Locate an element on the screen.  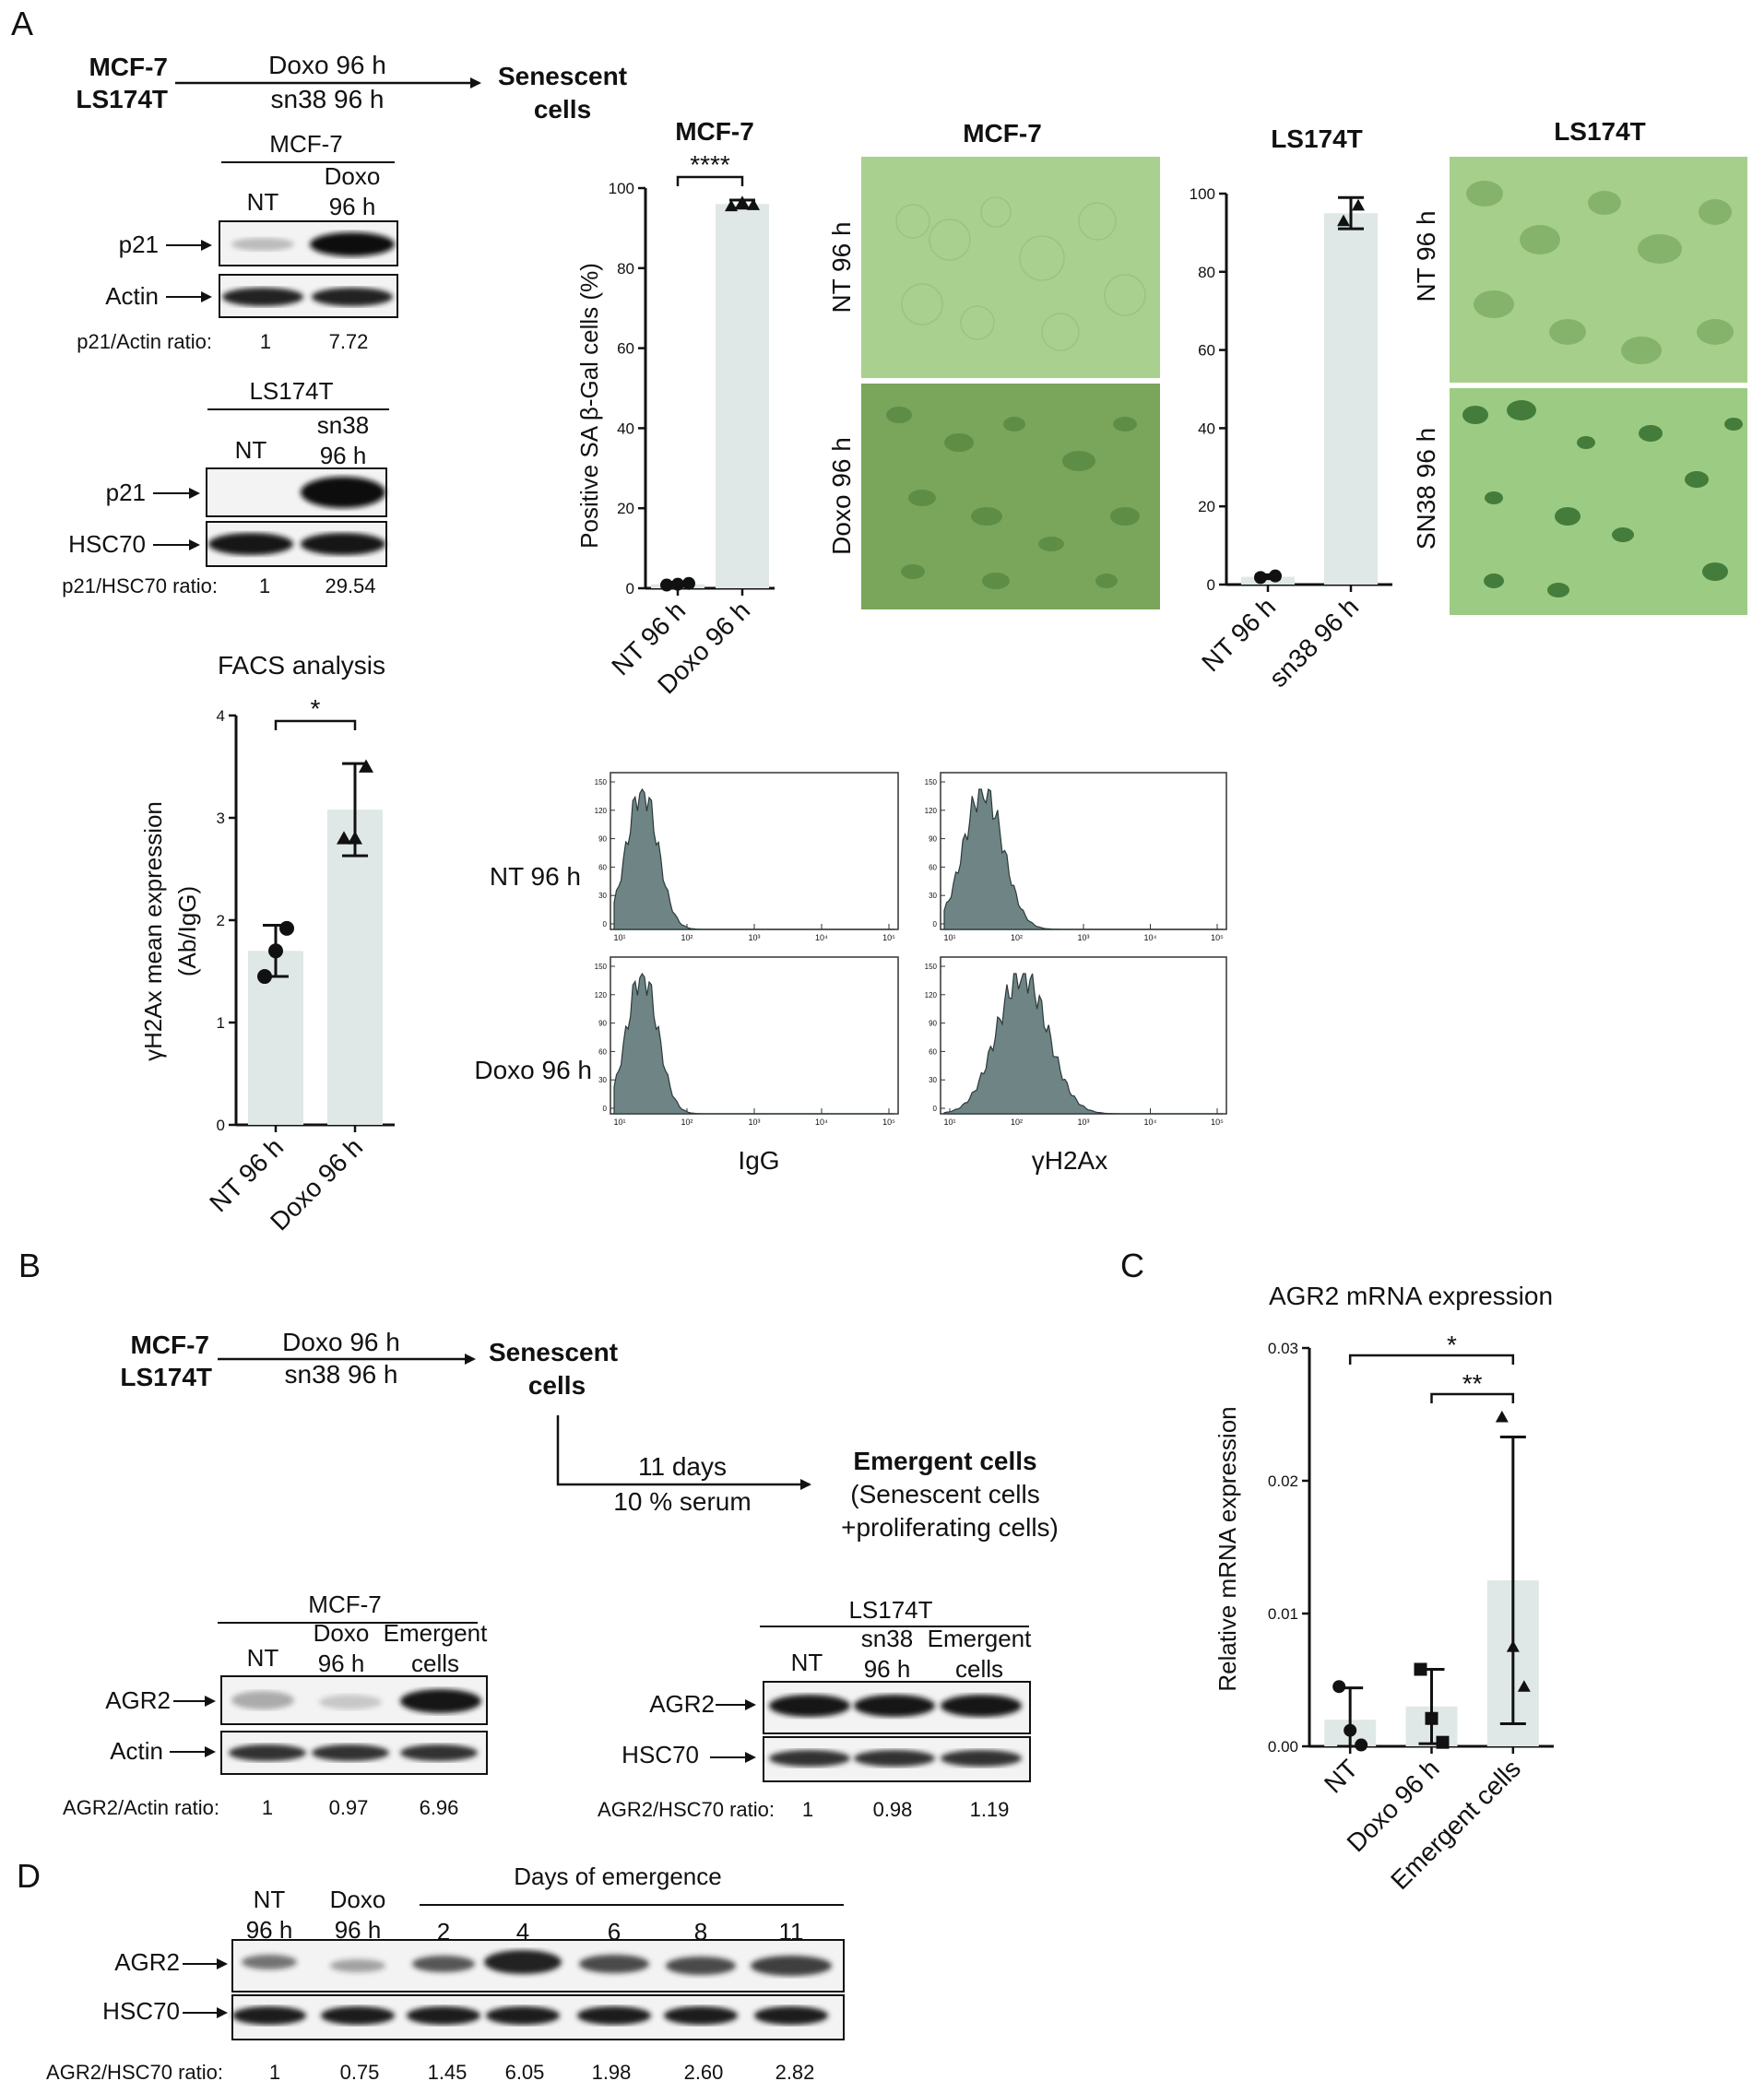
lane-label: Emergent is located at coordinates (436, 1633).